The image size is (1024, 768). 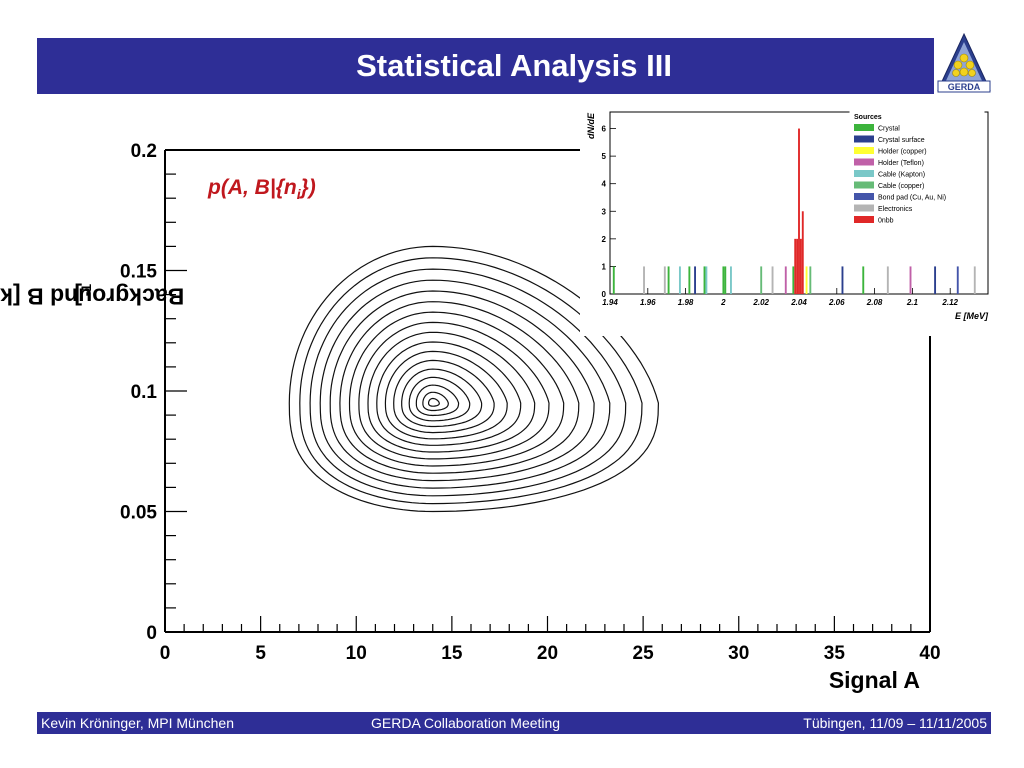 What do you see at coordinates (889, 129) in the screenshot?
I see `legend-entry: Crystal` at bounding box center [889, 129].